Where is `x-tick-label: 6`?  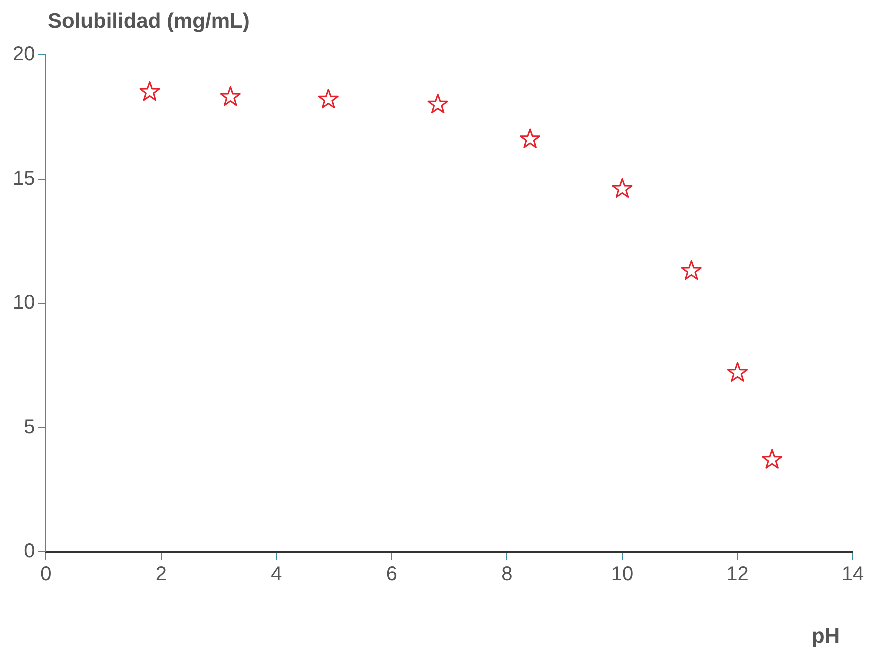 x-tick-label: 6 is located at coordinates (392, 575).